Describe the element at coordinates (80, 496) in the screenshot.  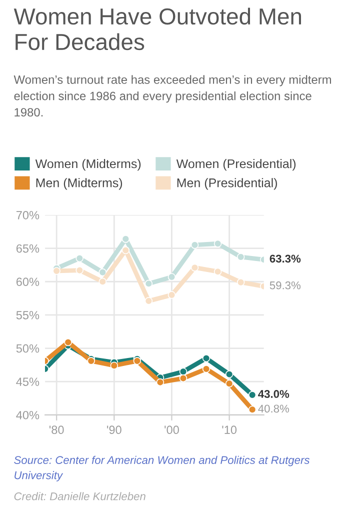
I see `text: Credit: Danielle Kurtzleben` at that location.